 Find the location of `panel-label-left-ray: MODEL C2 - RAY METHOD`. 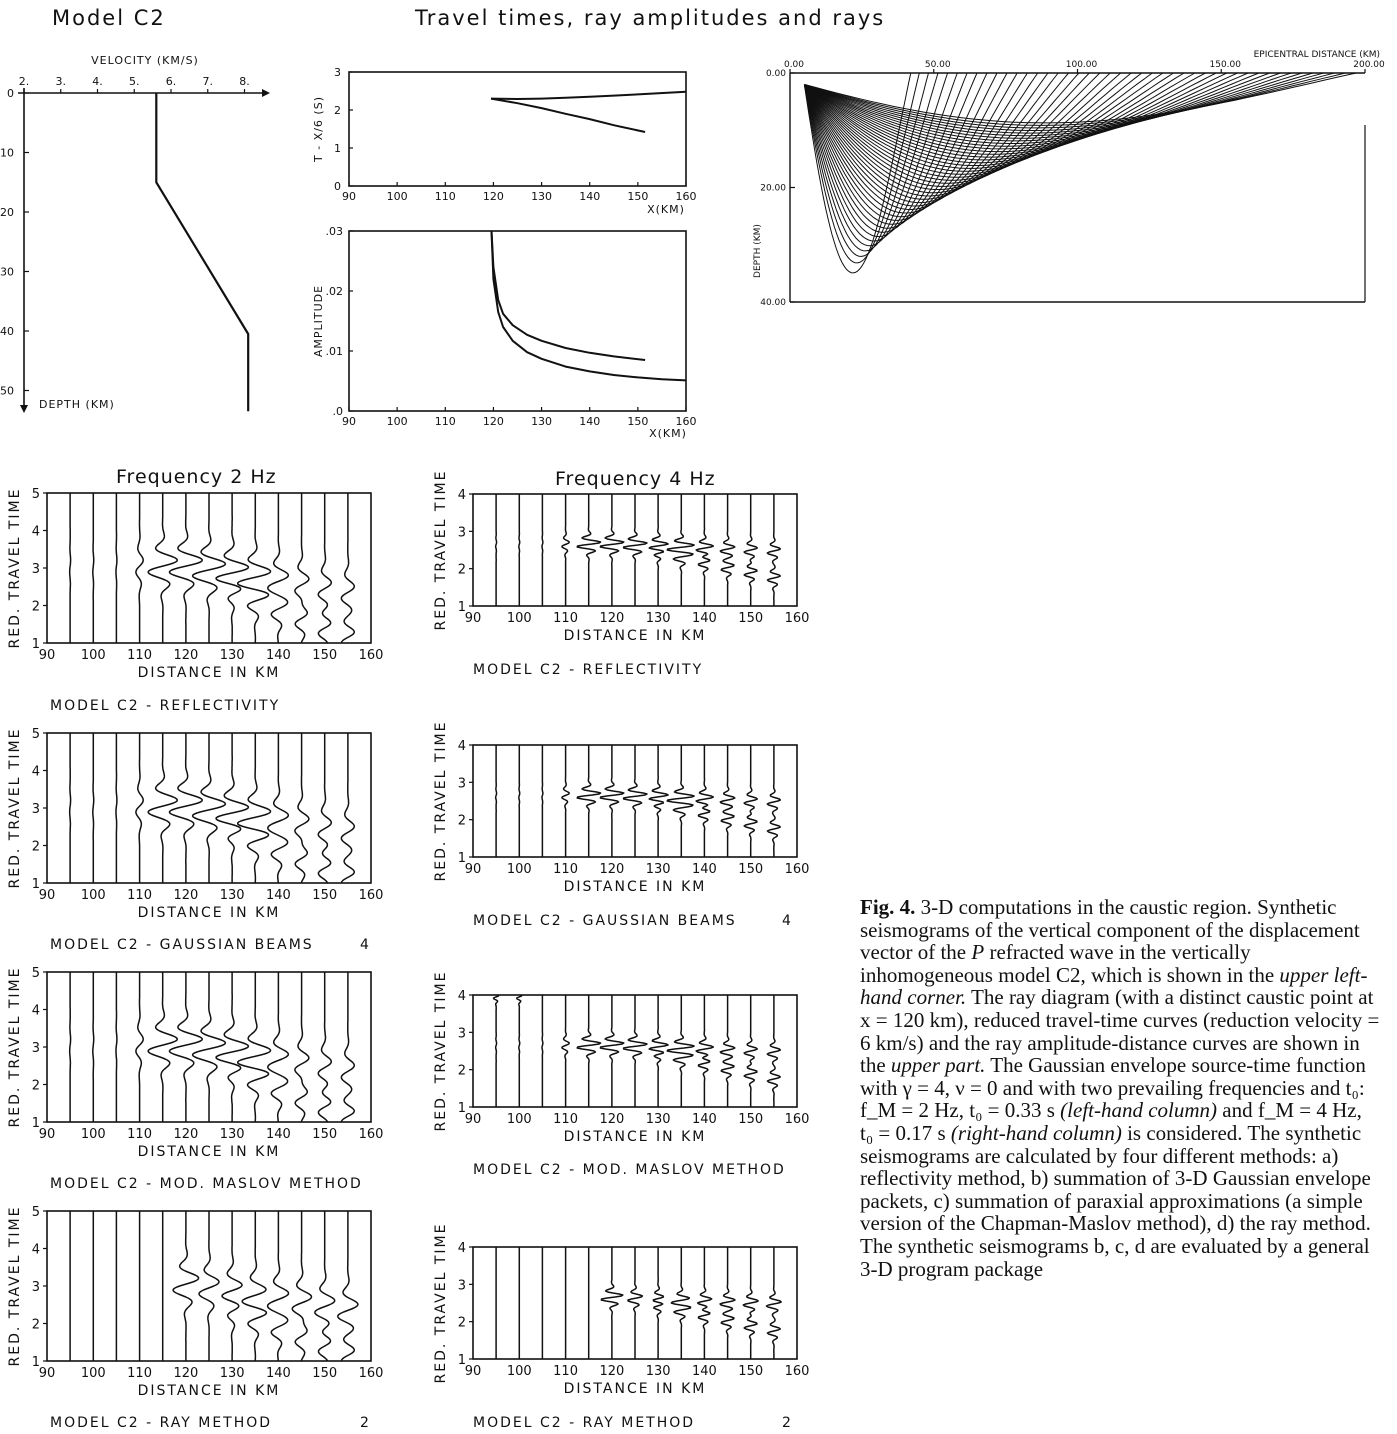

panel-label-left-ray: MODEL C2 - RAY METHOD is located at coordinates (161, 1423).